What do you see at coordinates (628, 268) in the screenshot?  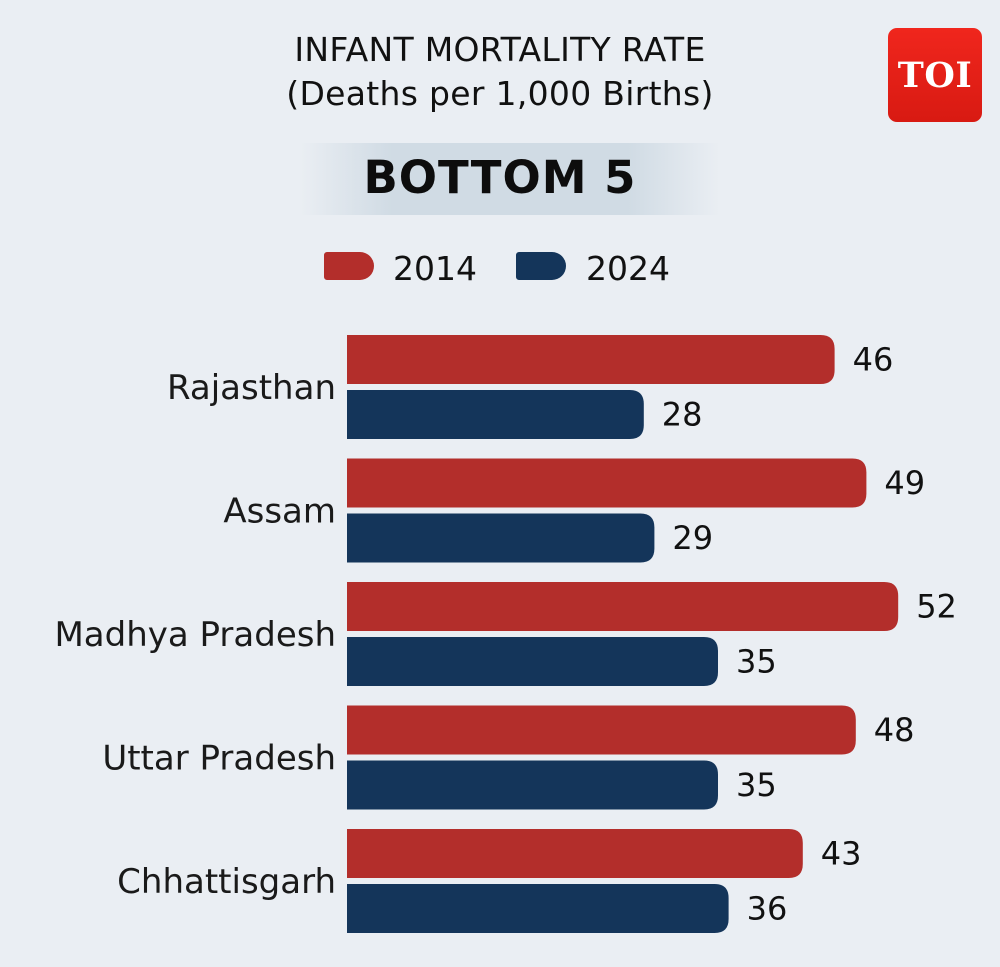 I see `legend-label-2024: 2024` at bounding box center [628, 268].